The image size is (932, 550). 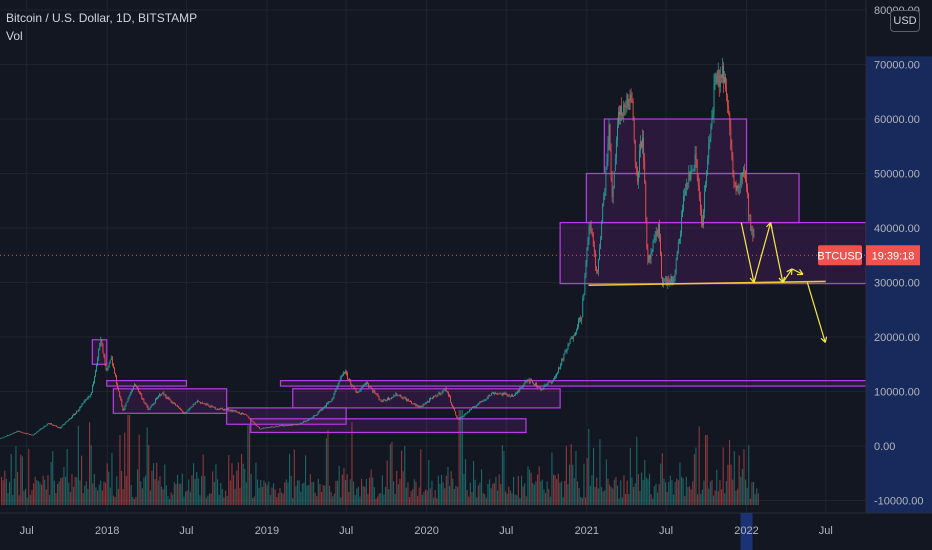 What do you see at coordinates (506, 531) in the screenshot?
I see `x-tick-label: Jul` at bounding box center [506, 531].